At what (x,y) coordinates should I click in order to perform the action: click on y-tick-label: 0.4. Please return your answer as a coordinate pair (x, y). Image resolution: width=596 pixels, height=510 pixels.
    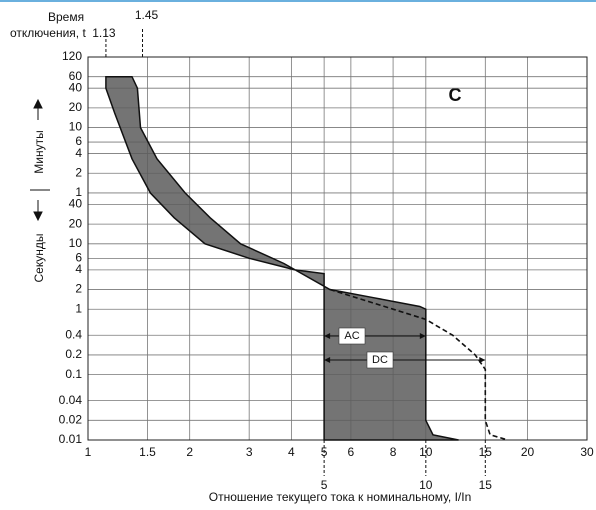
    Looking at the image, I should click on (73, 334).